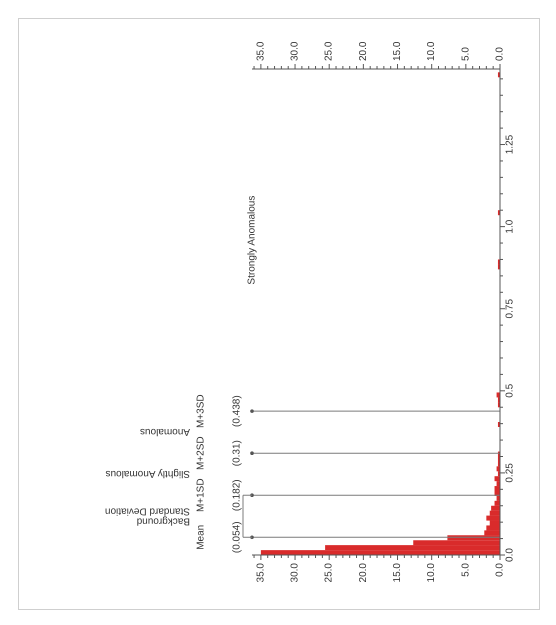  What do you see at coordinates (237, 453) in the screenshot?
I see `ref-line-label: (0.31)` at bounding box center [237, 453].